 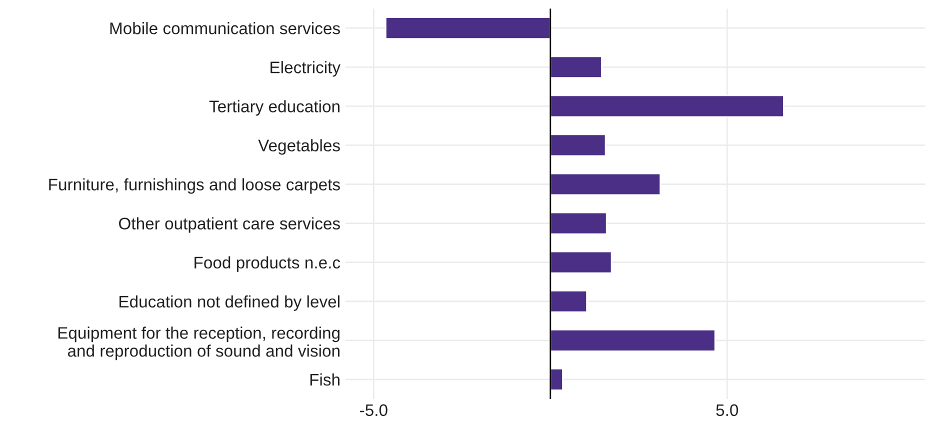 I want to click on y-tick-label: Tertiary education, so click(x=274, y=108).